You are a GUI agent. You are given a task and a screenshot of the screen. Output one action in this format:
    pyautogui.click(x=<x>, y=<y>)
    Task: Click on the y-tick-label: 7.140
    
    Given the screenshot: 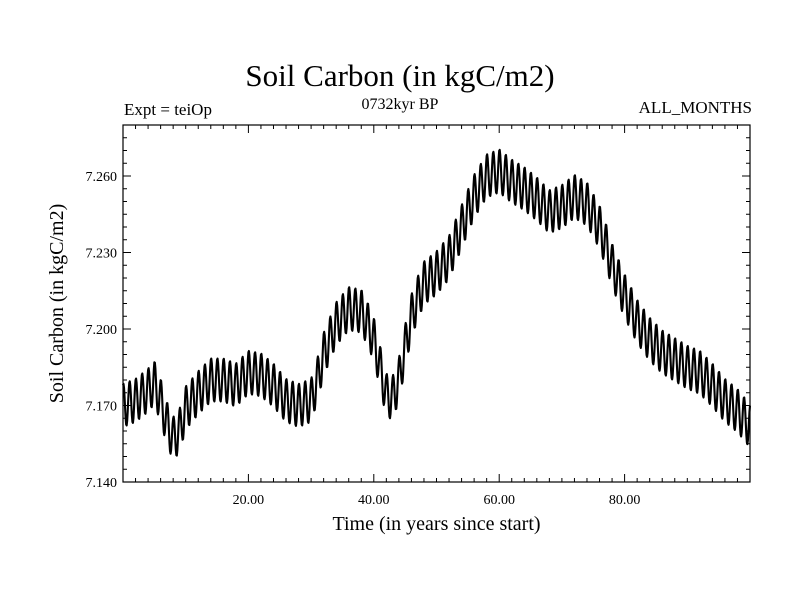 What is the action you would take?
    pyautogui.click(x=102, y=483)
    